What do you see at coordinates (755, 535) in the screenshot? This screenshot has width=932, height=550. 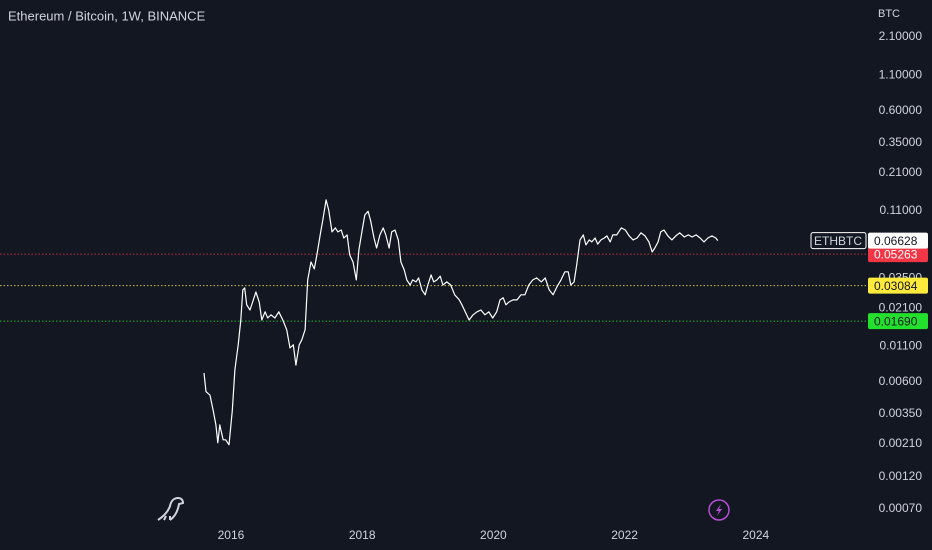 I see `x-tick-label: 2024` at bounding box center [755, 535].